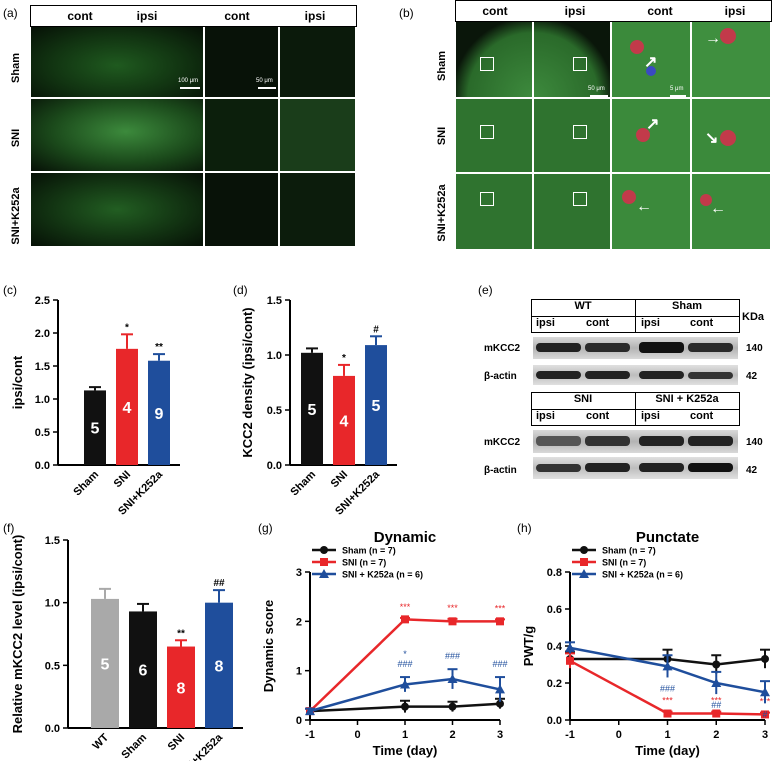 This screenshot has width=775, height=761. What do you see at coordinates (188, 81) in the screenshot?
I see `scale-bar-a-low-label: 100 μm` at bounding box center [188, 81].